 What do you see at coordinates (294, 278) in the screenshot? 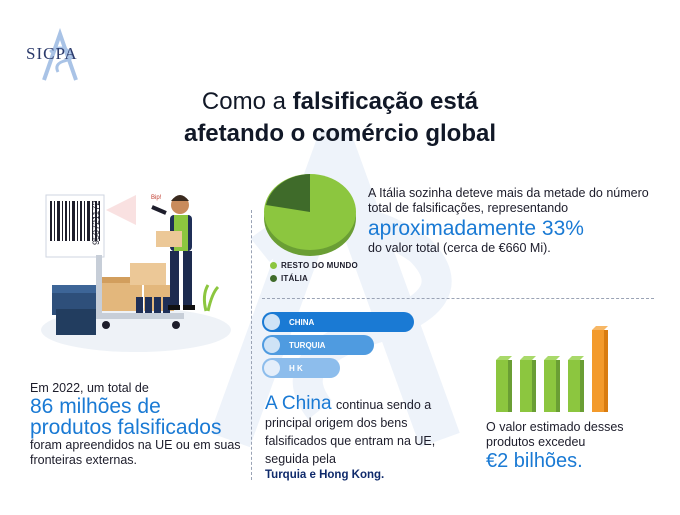
I see `legend-label: ITÁLIA` at bounding box center [294, 278].